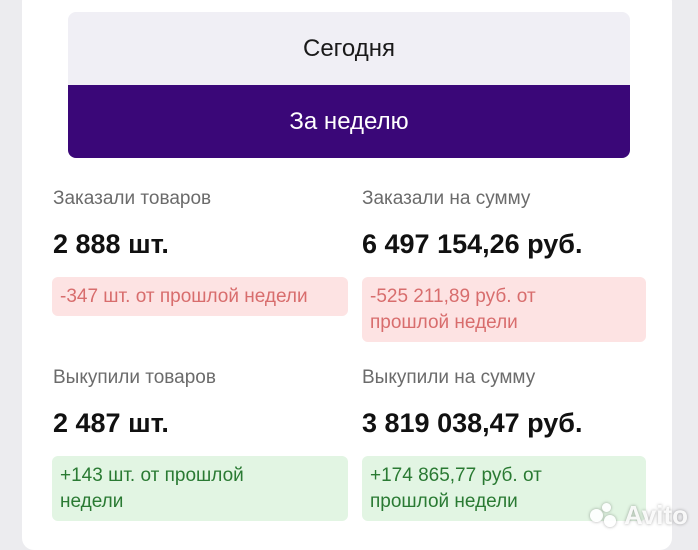 The width and height of the screenshot is (698, 550). Describe the element at coordinates (134, 377) in the screenshot. I see `stat-label: Выкупили товаров` at that location.